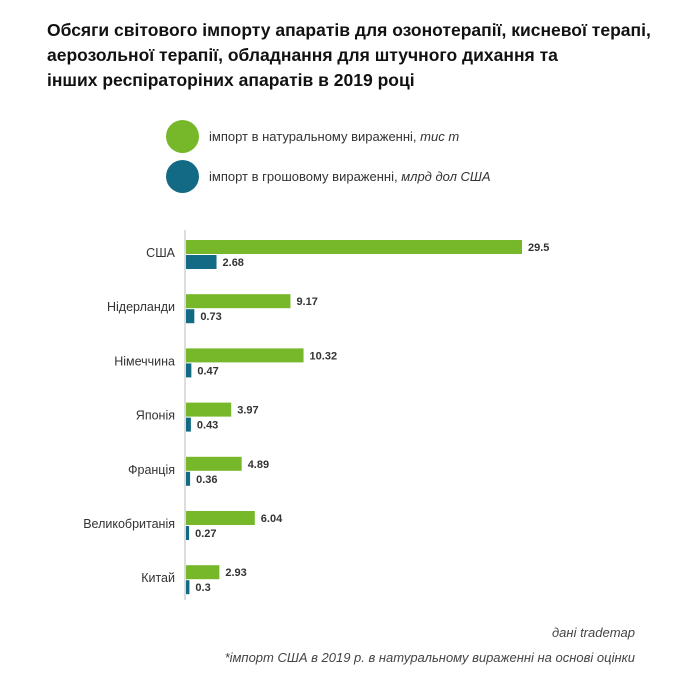 This screenshot has height=690, width=690. Describe the element at coordinates (182, 176) in the screenshot. I see `legend-marker-value` at that location.